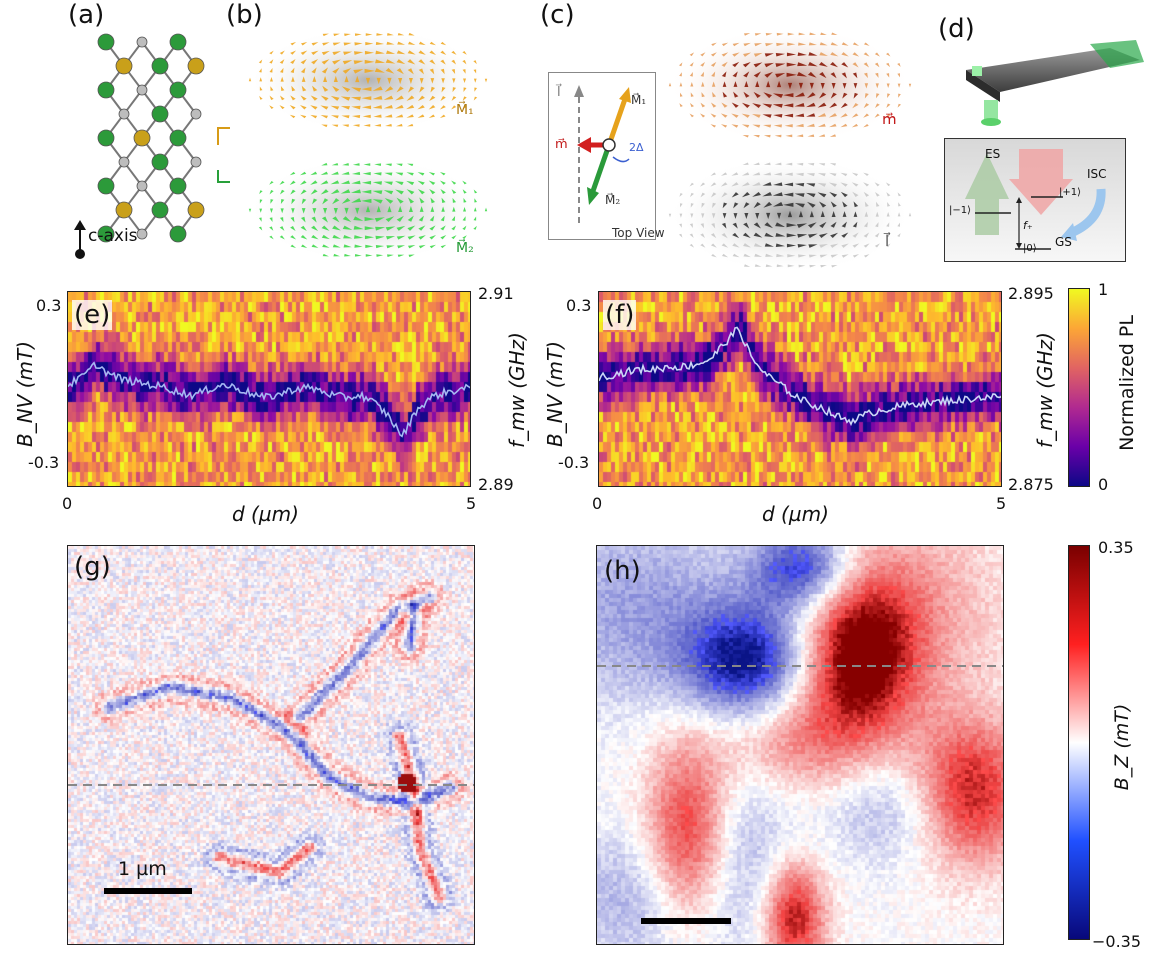 This screenshot has width=1153, height=956. I want to click on atom-green, so click(160, 66).